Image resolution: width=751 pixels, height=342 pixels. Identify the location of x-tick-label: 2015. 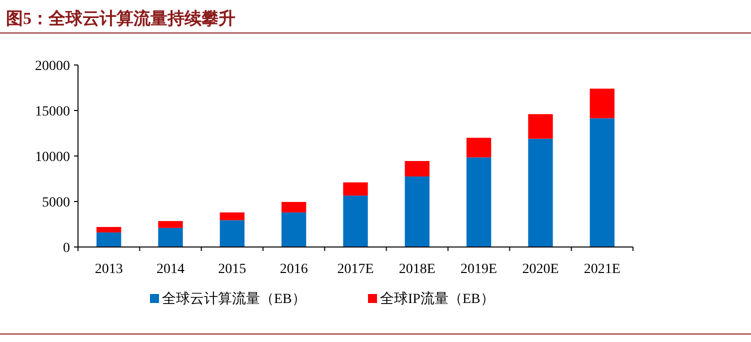
(232, 269).